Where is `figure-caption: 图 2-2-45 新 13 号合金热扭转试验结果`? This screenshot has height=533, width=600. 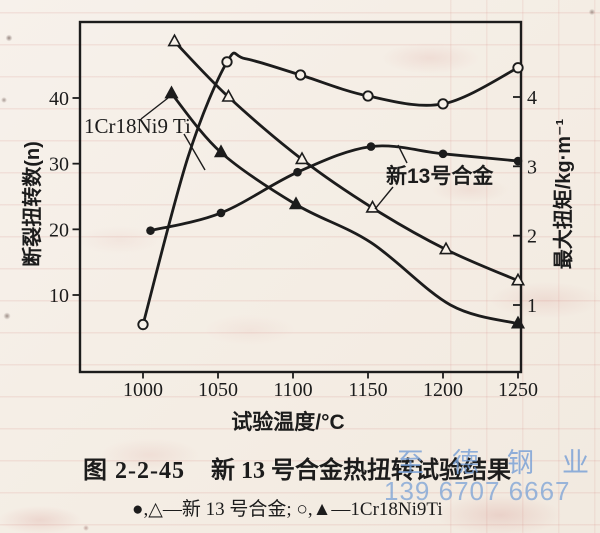
figure-caption: 图 2-2-45 新 13 号合金热扭转试验结果 is located at coordinates (297, 467).